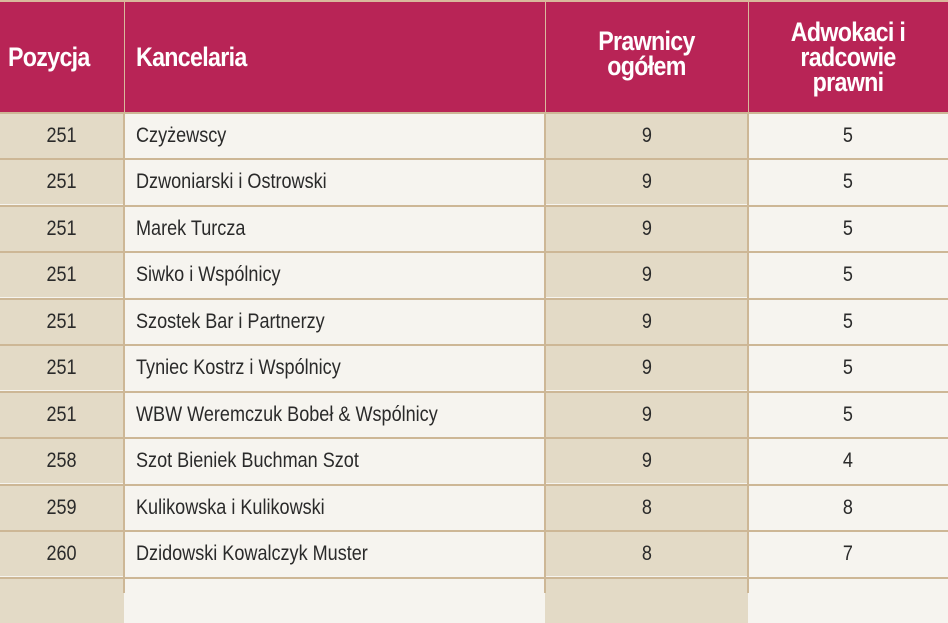  I want to click on table-row: 251 Czyżewscy 9 5, so click(474, 135).